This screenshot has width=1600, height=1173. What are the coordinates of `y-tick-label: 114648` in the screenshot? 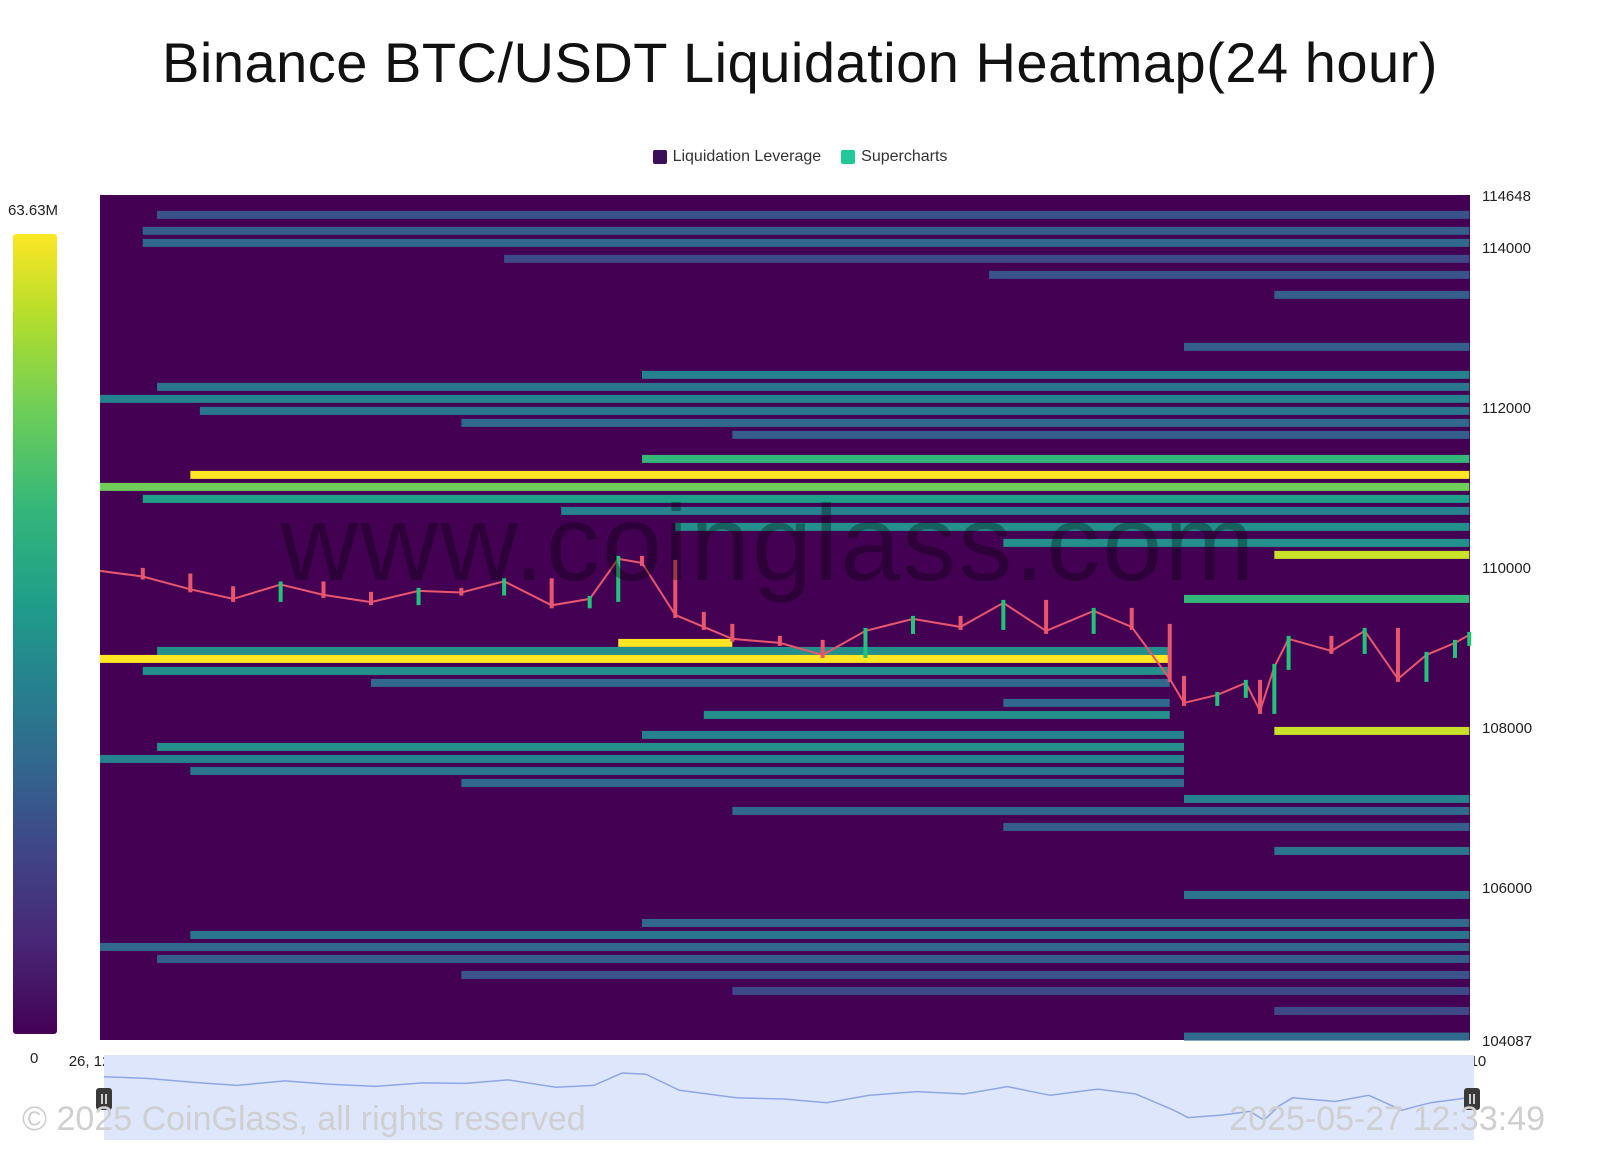 It's located at (1506, 196).